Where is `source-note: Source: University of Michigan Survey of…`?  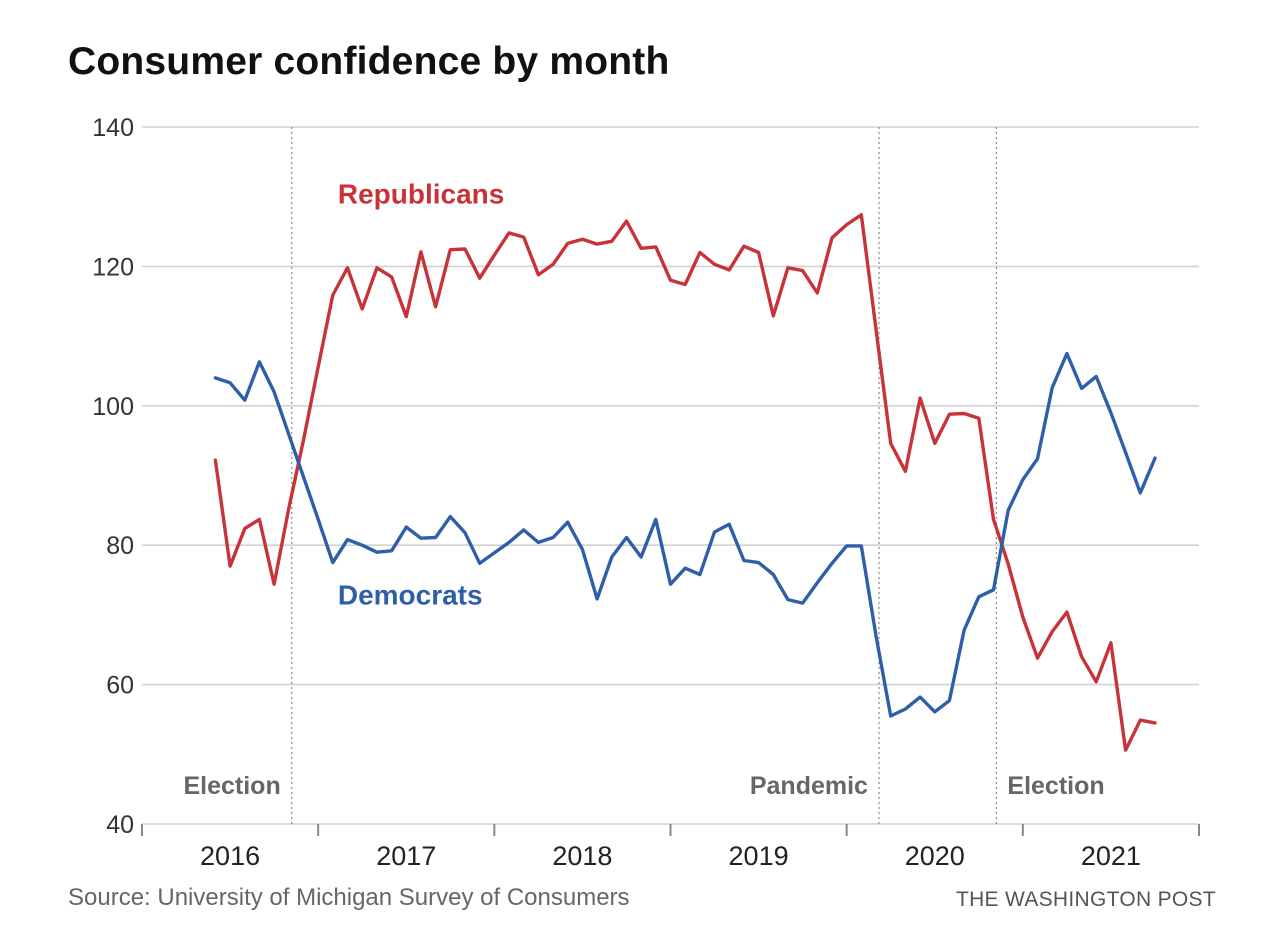 source-note: Source: University of Michigan Survey of… is located at coordinates (349, 897).